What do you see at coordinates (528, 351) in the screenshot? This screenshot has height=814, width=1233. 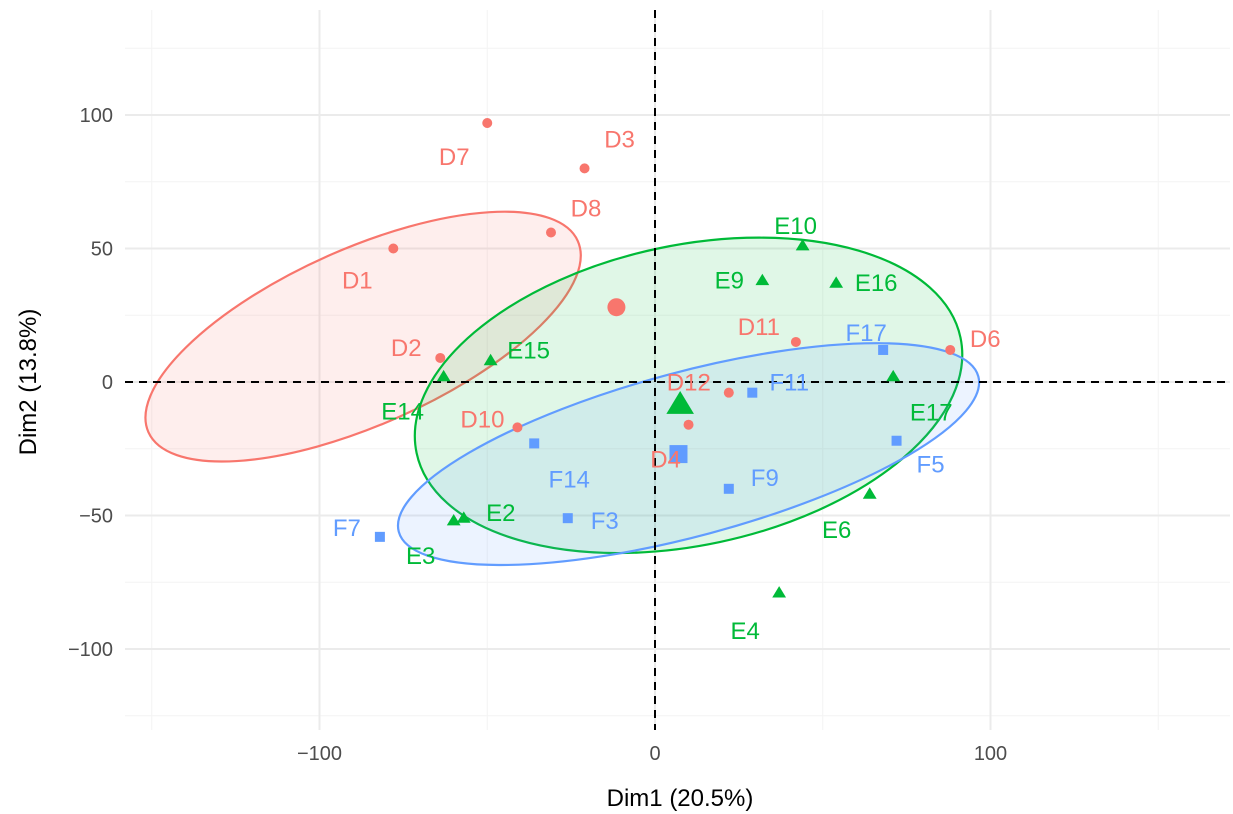 I see `point-label-E15: E15` at bounding box center [528, 351].